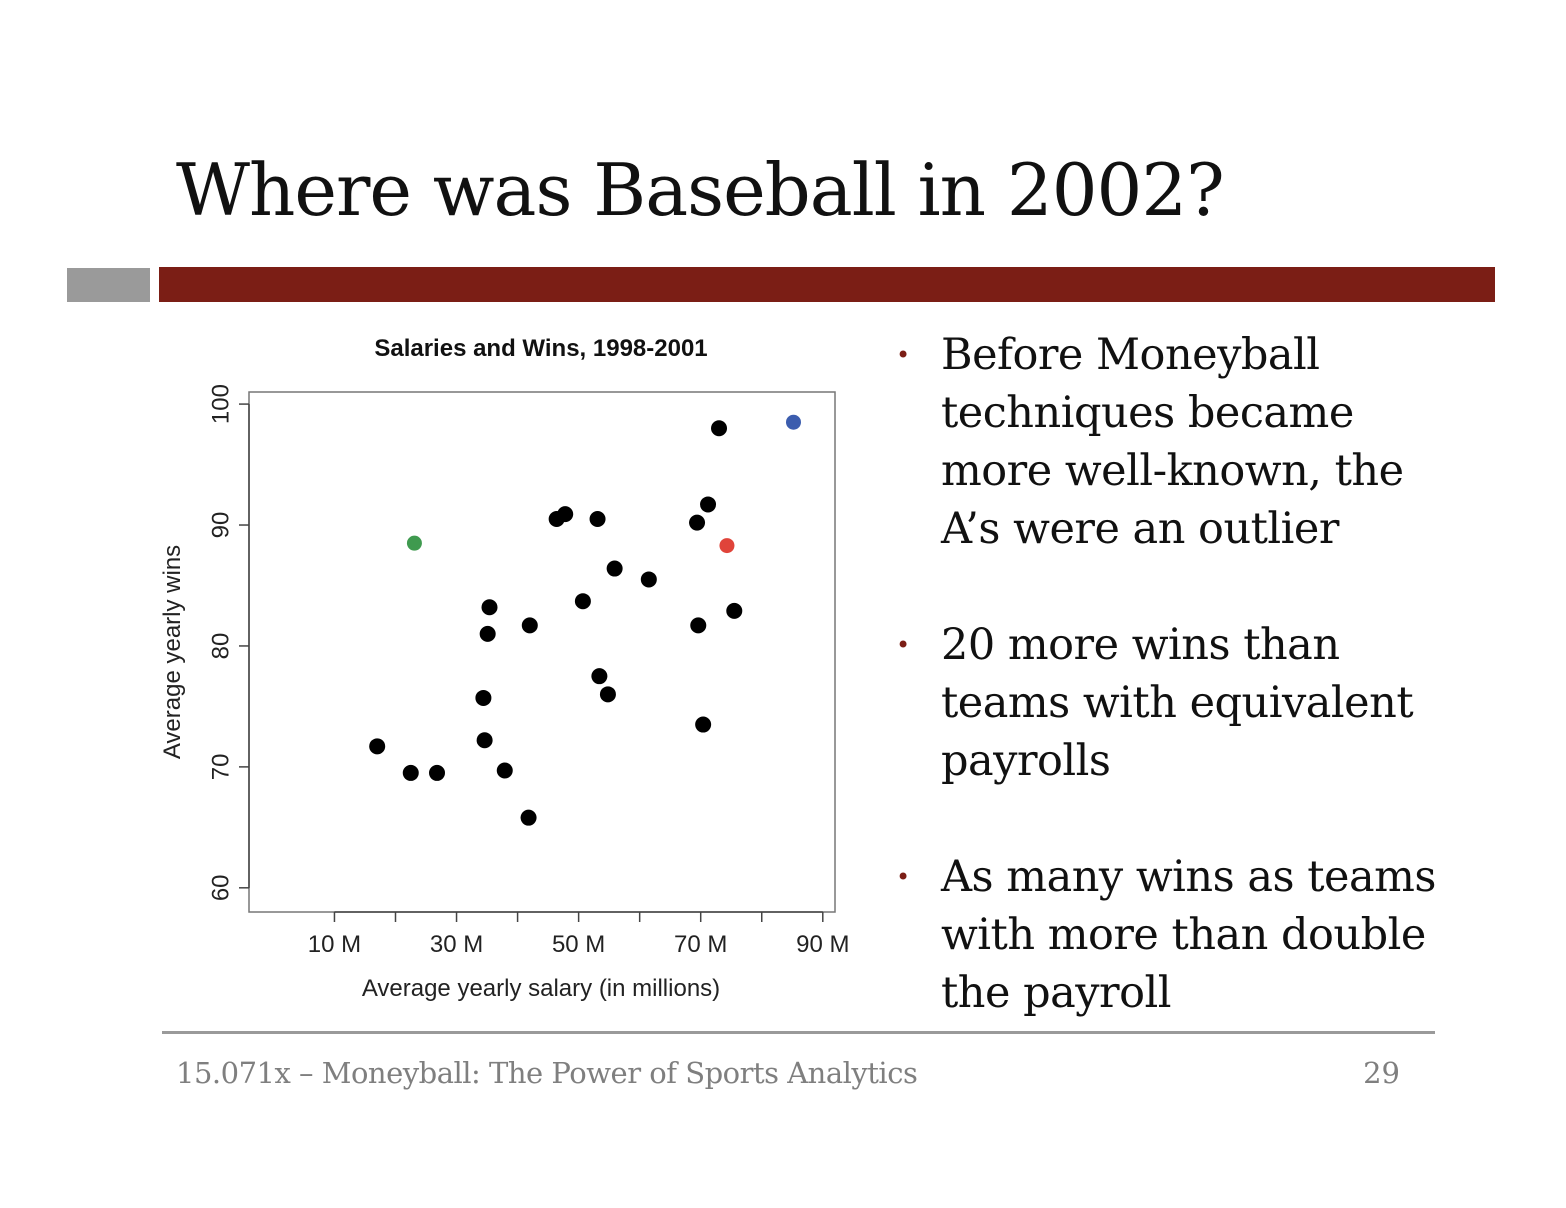 The image size is (1566, 1208). What do you see at coordinates (540, 348) in the screenshot?
I see `chart-title: Salaries and Wins, 1998-2001` at bounding box center [540, 348].